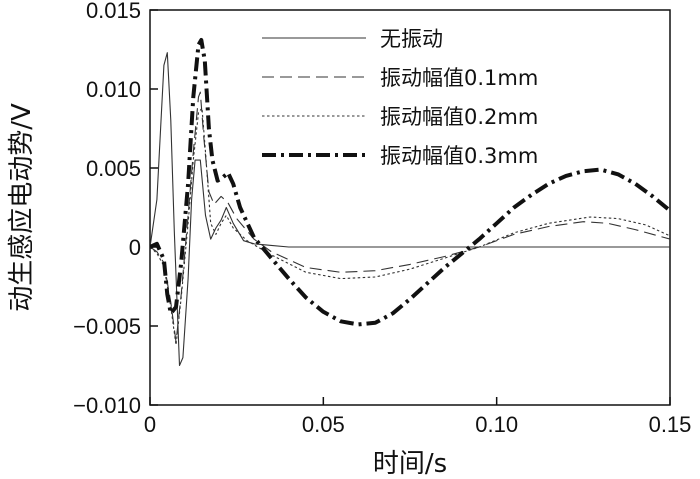 Image resolution: width=700 pixels, height=479 pixels. I want to click on legend-label-4: 振动幅值0.3mm, so click(459, 156).